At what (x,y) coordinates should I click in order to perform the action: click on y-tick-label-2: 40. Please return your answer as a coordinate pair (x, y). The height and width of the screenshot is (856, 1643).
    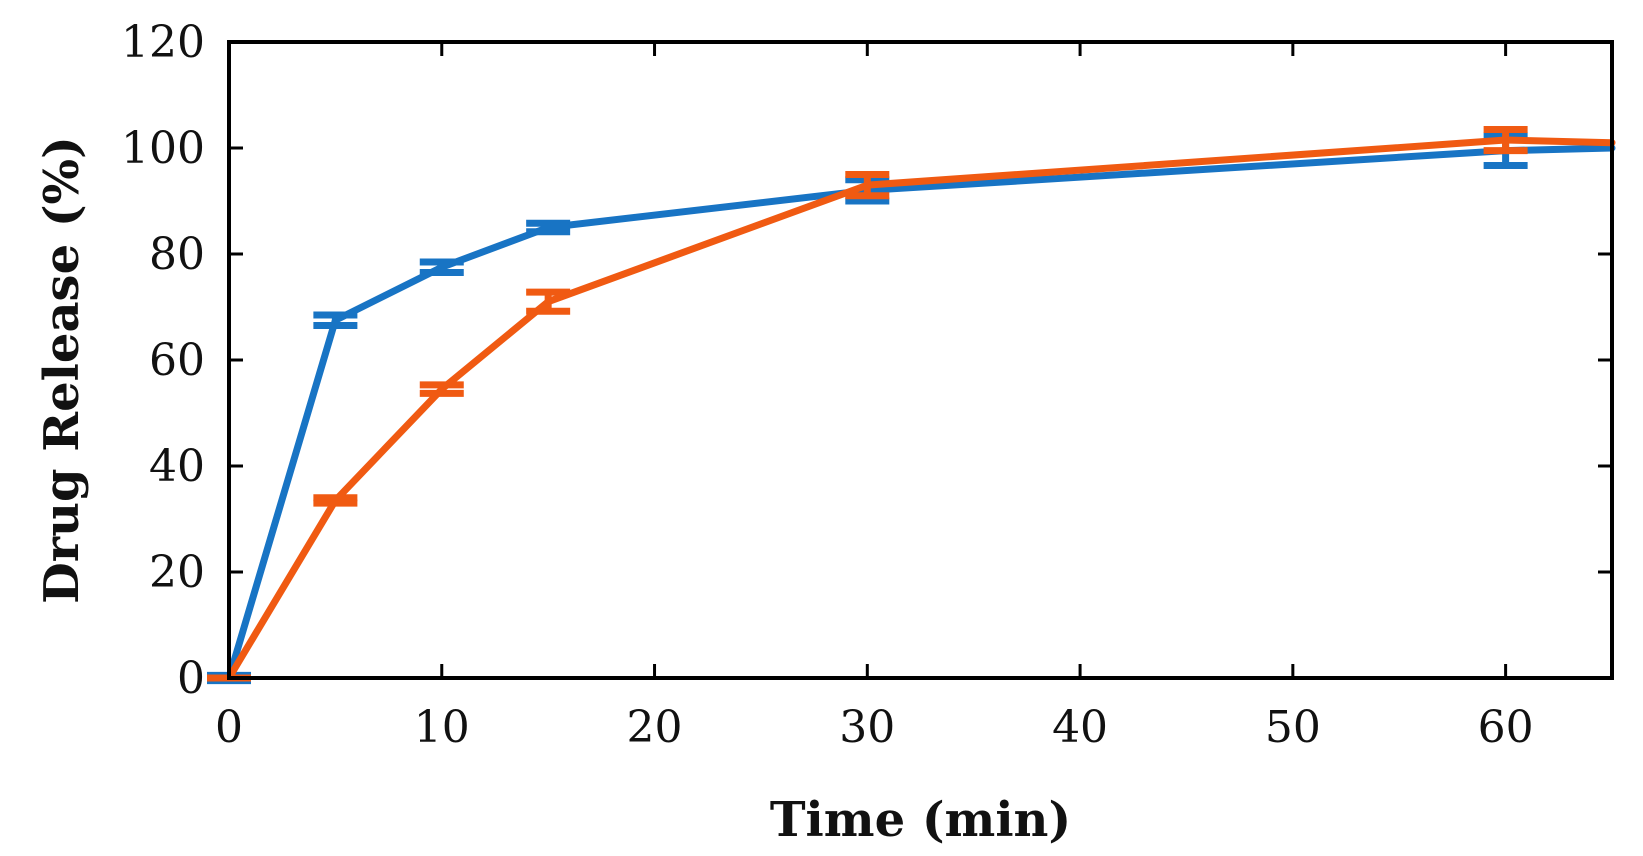
    Looking at the image, I should click on (177, 466).